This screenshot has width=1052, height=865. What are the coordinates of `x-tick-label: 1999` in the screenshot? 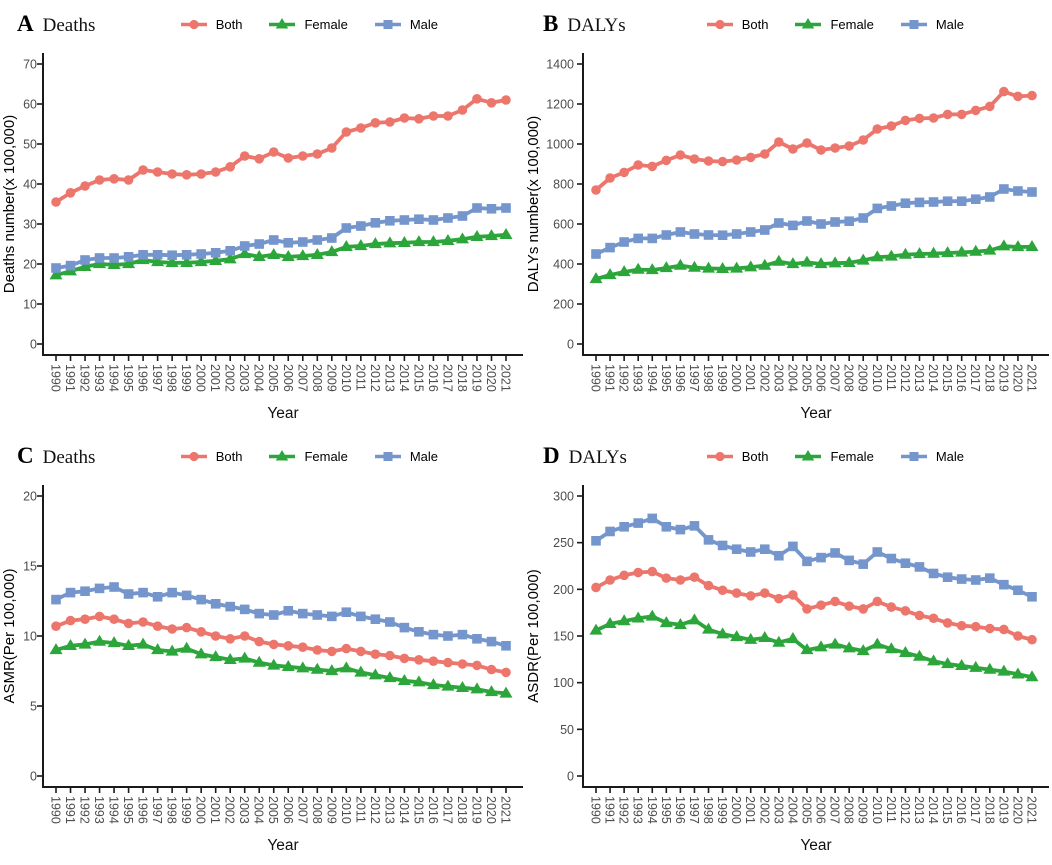 It's located at (722, 810).